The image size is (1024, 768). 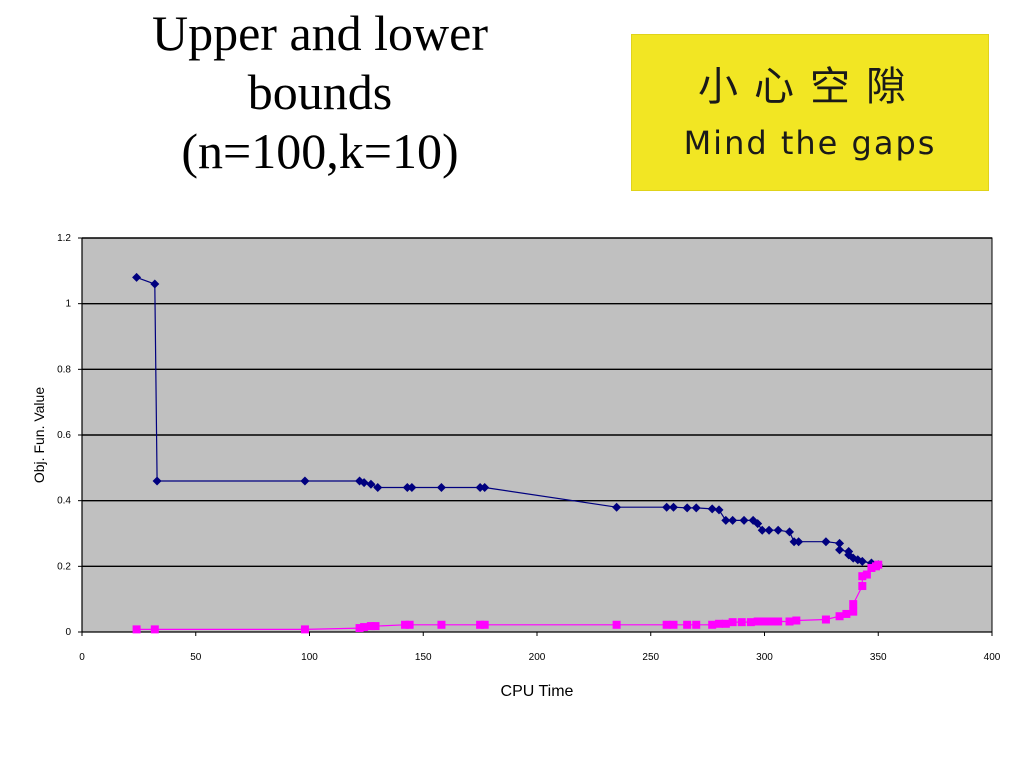 I want to click on slide-title: Upper and lower bounds (n=100,k=10), so click(x=320, y=92).